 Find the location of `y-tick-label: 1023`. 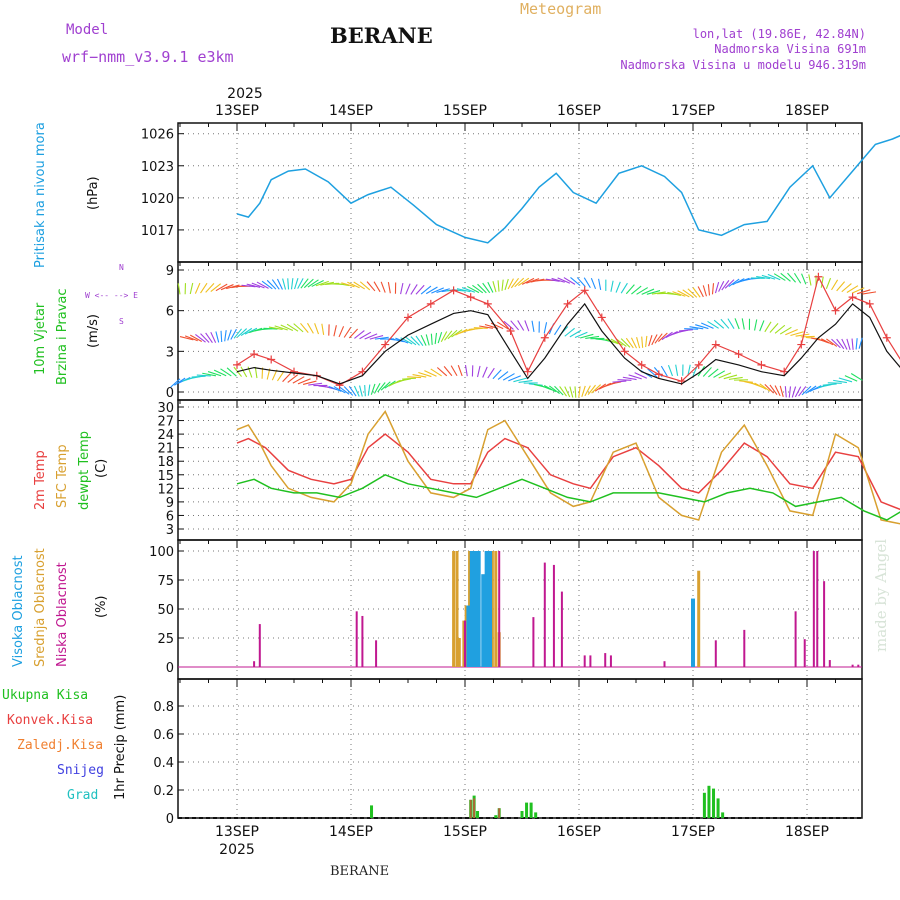

y-tick-label: 1023 is located at coordinates (157, 167).